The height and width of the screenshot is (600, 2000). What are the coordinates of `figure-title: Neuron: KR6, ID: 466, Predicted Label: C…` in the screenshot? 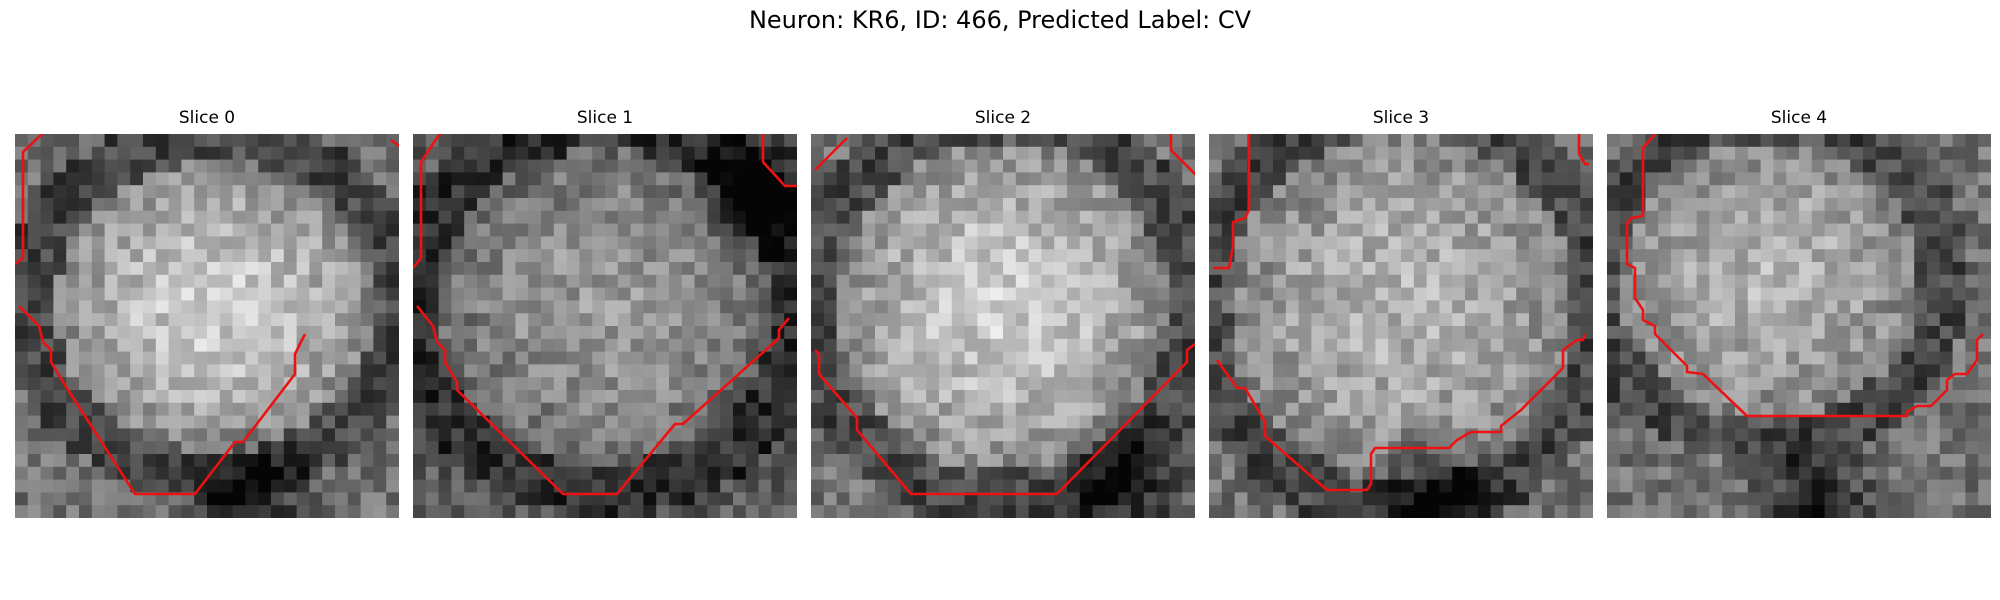 It's located at (1000, 20).